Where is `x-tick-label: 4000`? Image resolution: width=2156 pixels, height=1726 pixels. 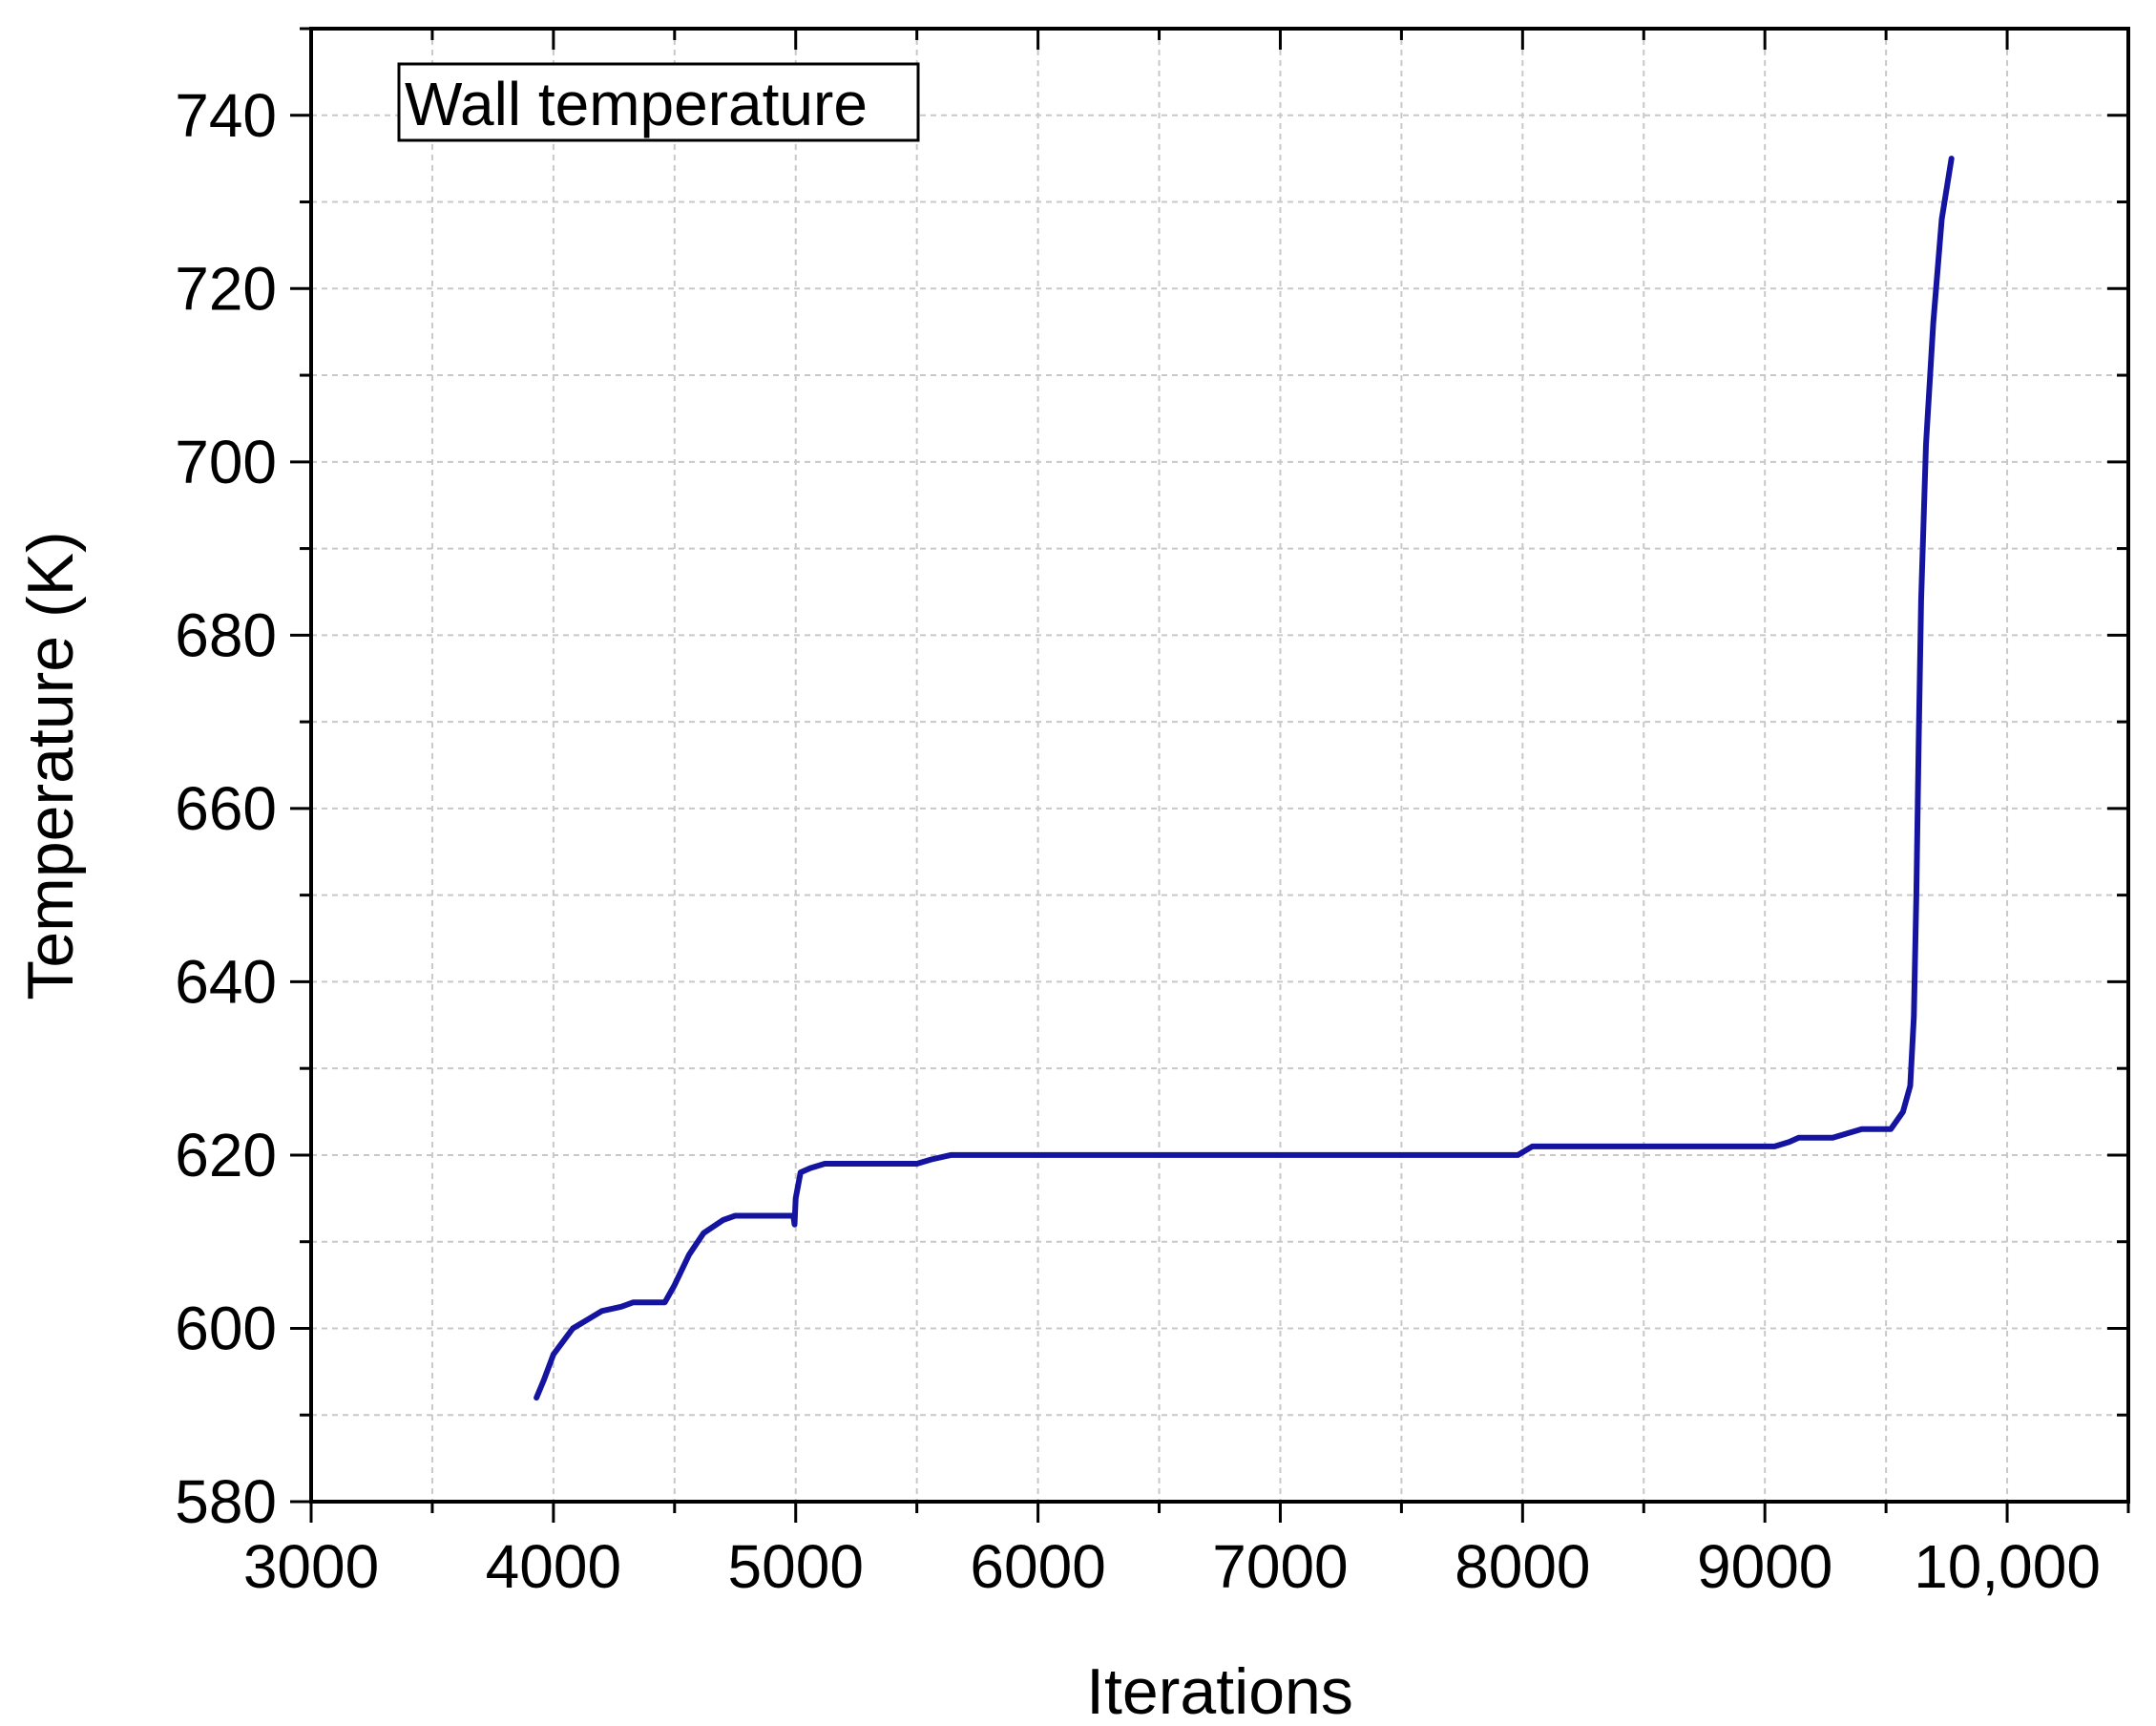 x-tick-label: 4000 is located at coordinates (553, 1566).